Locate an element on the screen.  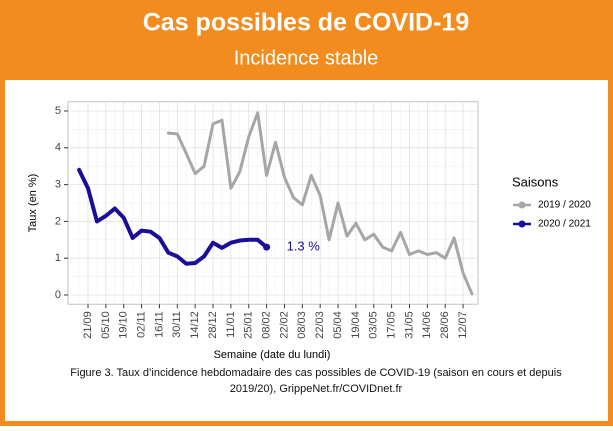
x-tick-label: 31/05 is located at coordinates (409, 325).